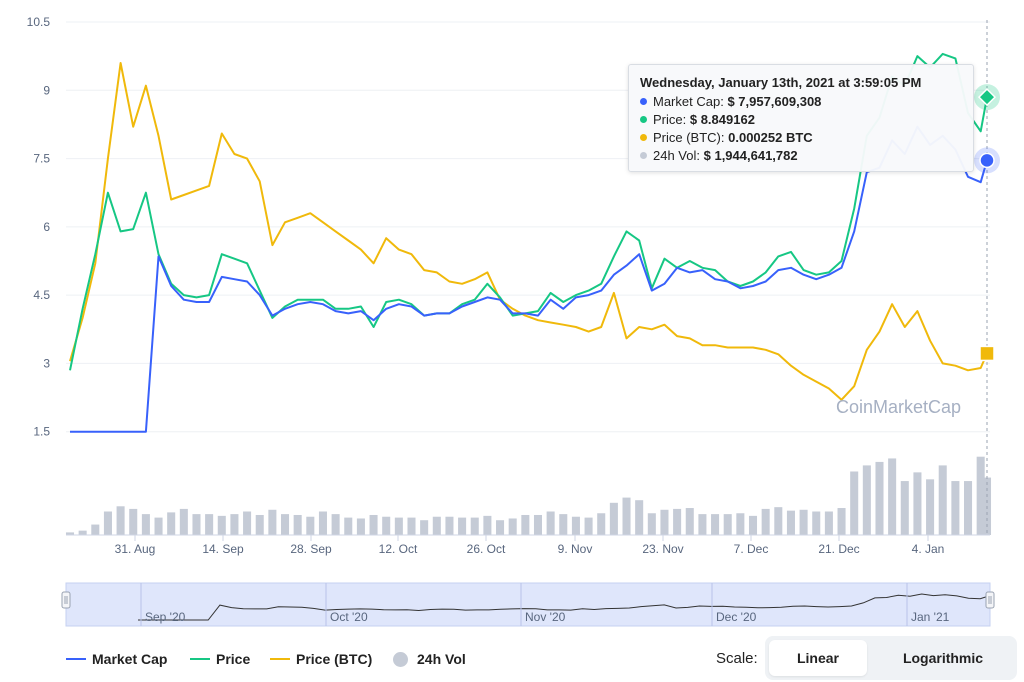  I want to click on navigator-right-handle, so click(990, 600).